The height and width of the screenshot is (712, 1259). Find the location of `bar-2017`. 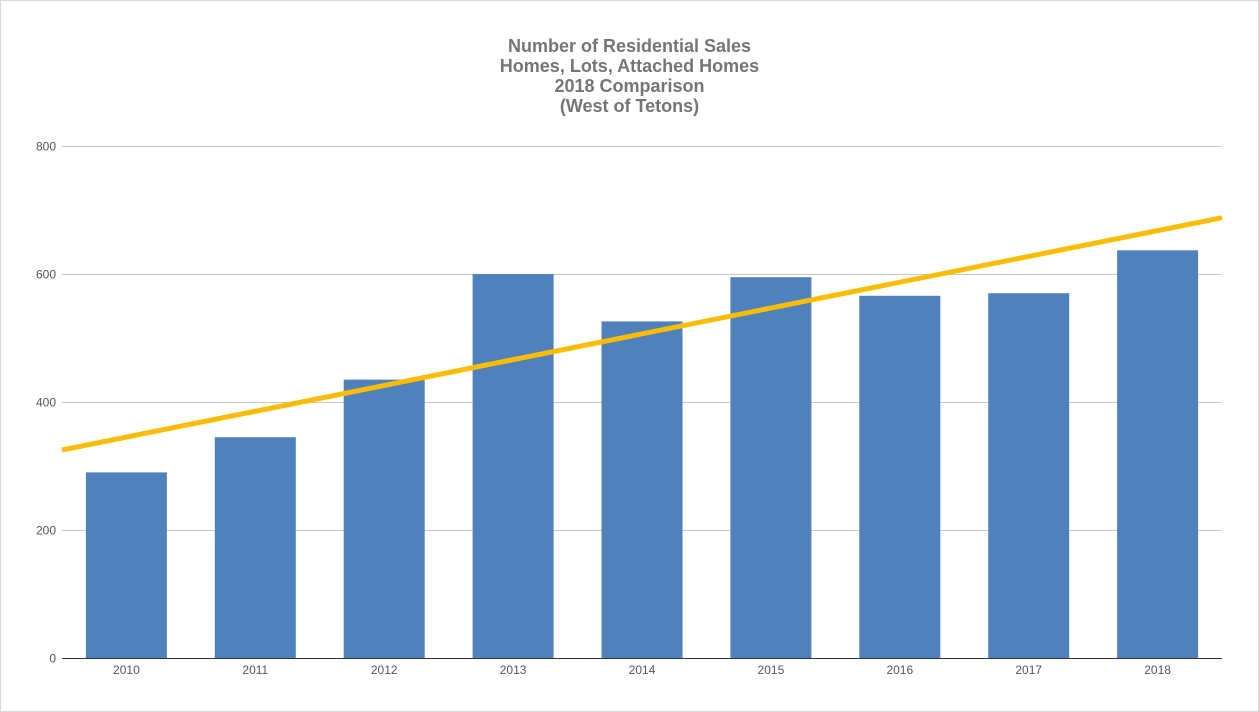

bar-2017 is located at coordinates (1029, 475).